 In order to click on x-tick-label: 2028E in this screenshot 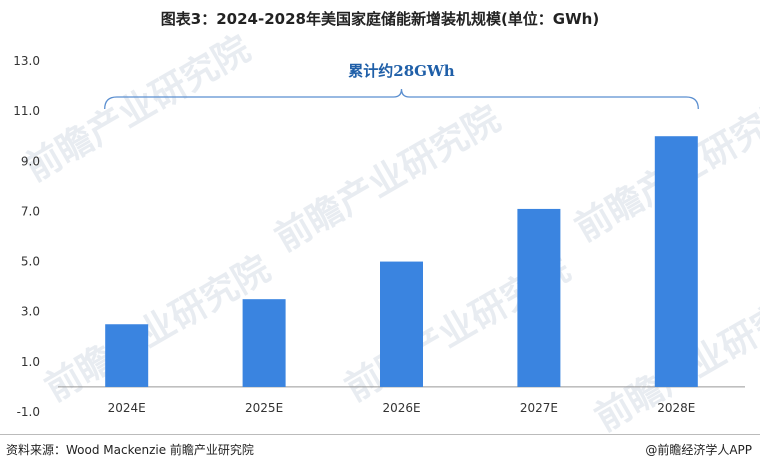, I will do `click(676, 408)`.